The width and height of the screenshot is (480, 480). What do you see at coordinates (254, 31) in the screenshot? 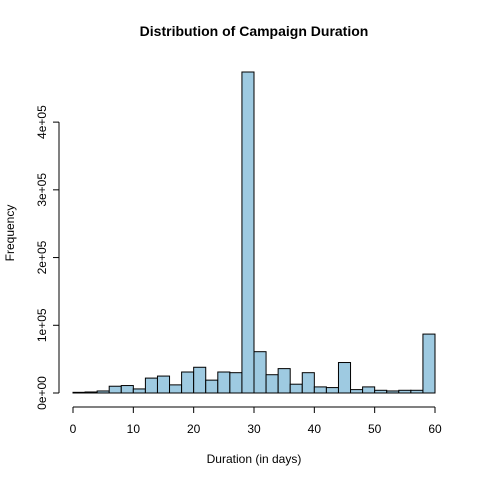
I see `chart-title: Distribution of Campaign Duration` at bounding box center [254, 31].